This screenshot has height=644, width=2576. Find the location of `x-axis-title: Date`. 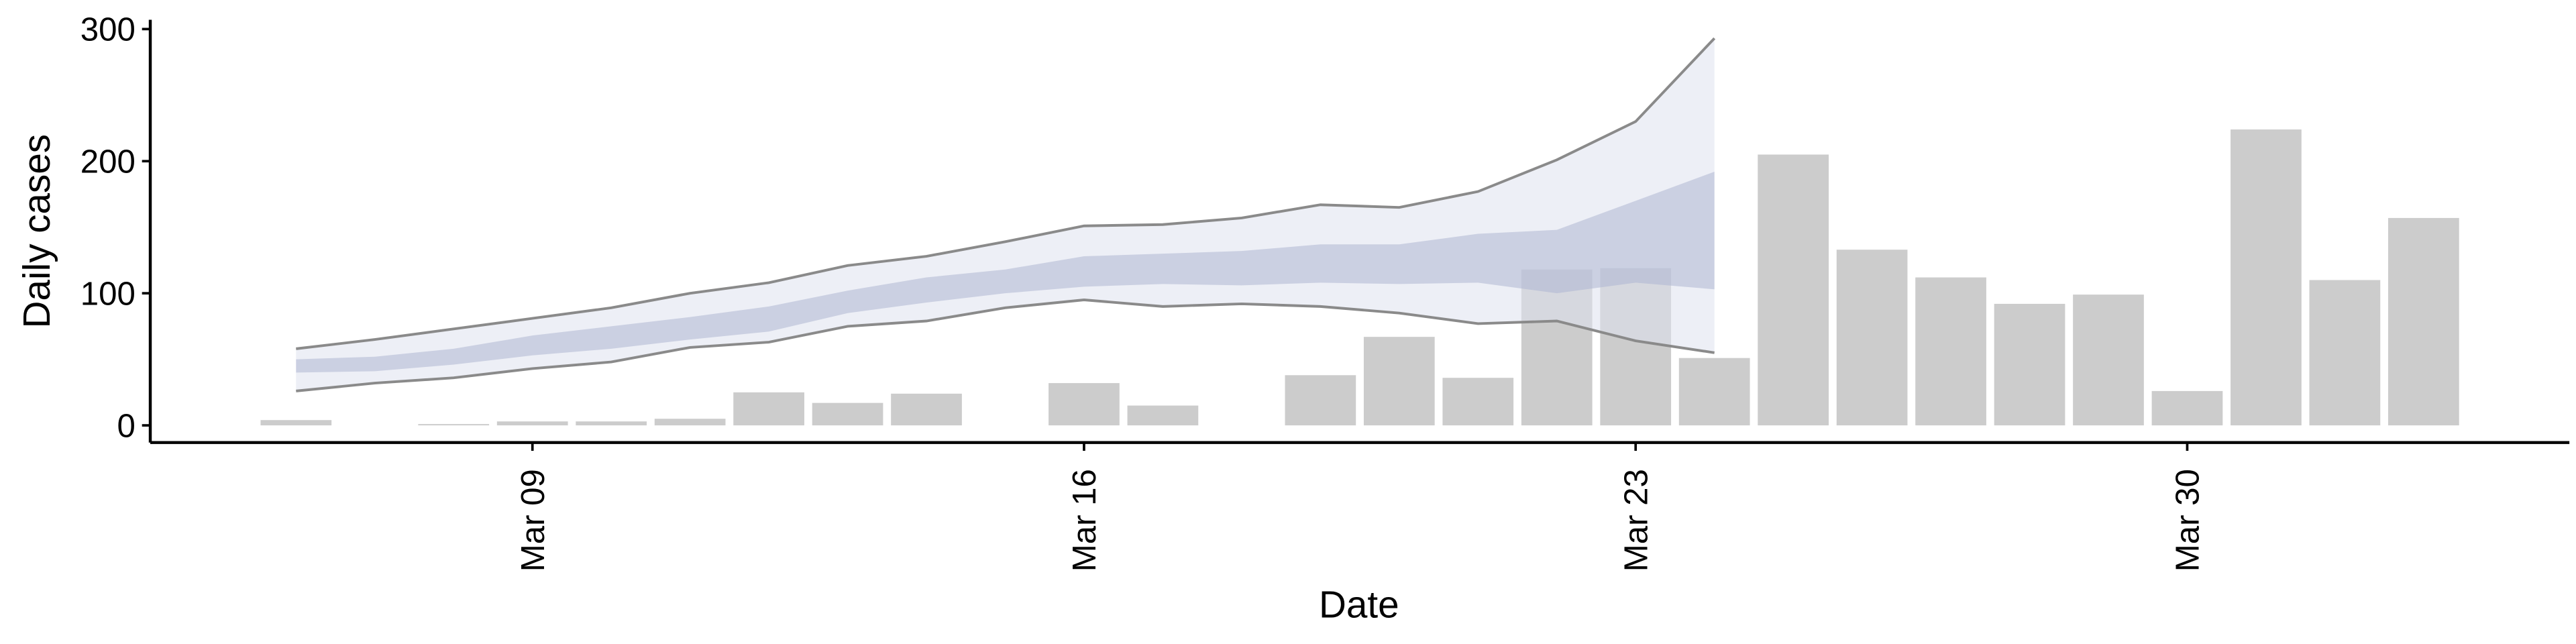

x-axis-title: Date is located at coordinates (1359, 605).